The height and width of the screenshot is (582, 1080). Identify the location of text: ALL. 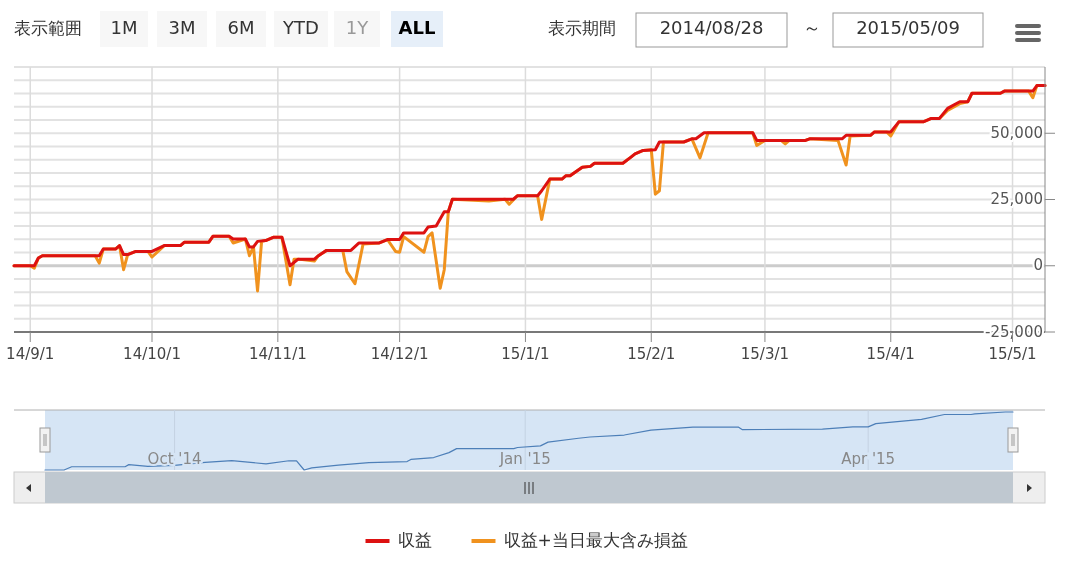
(417, 27).